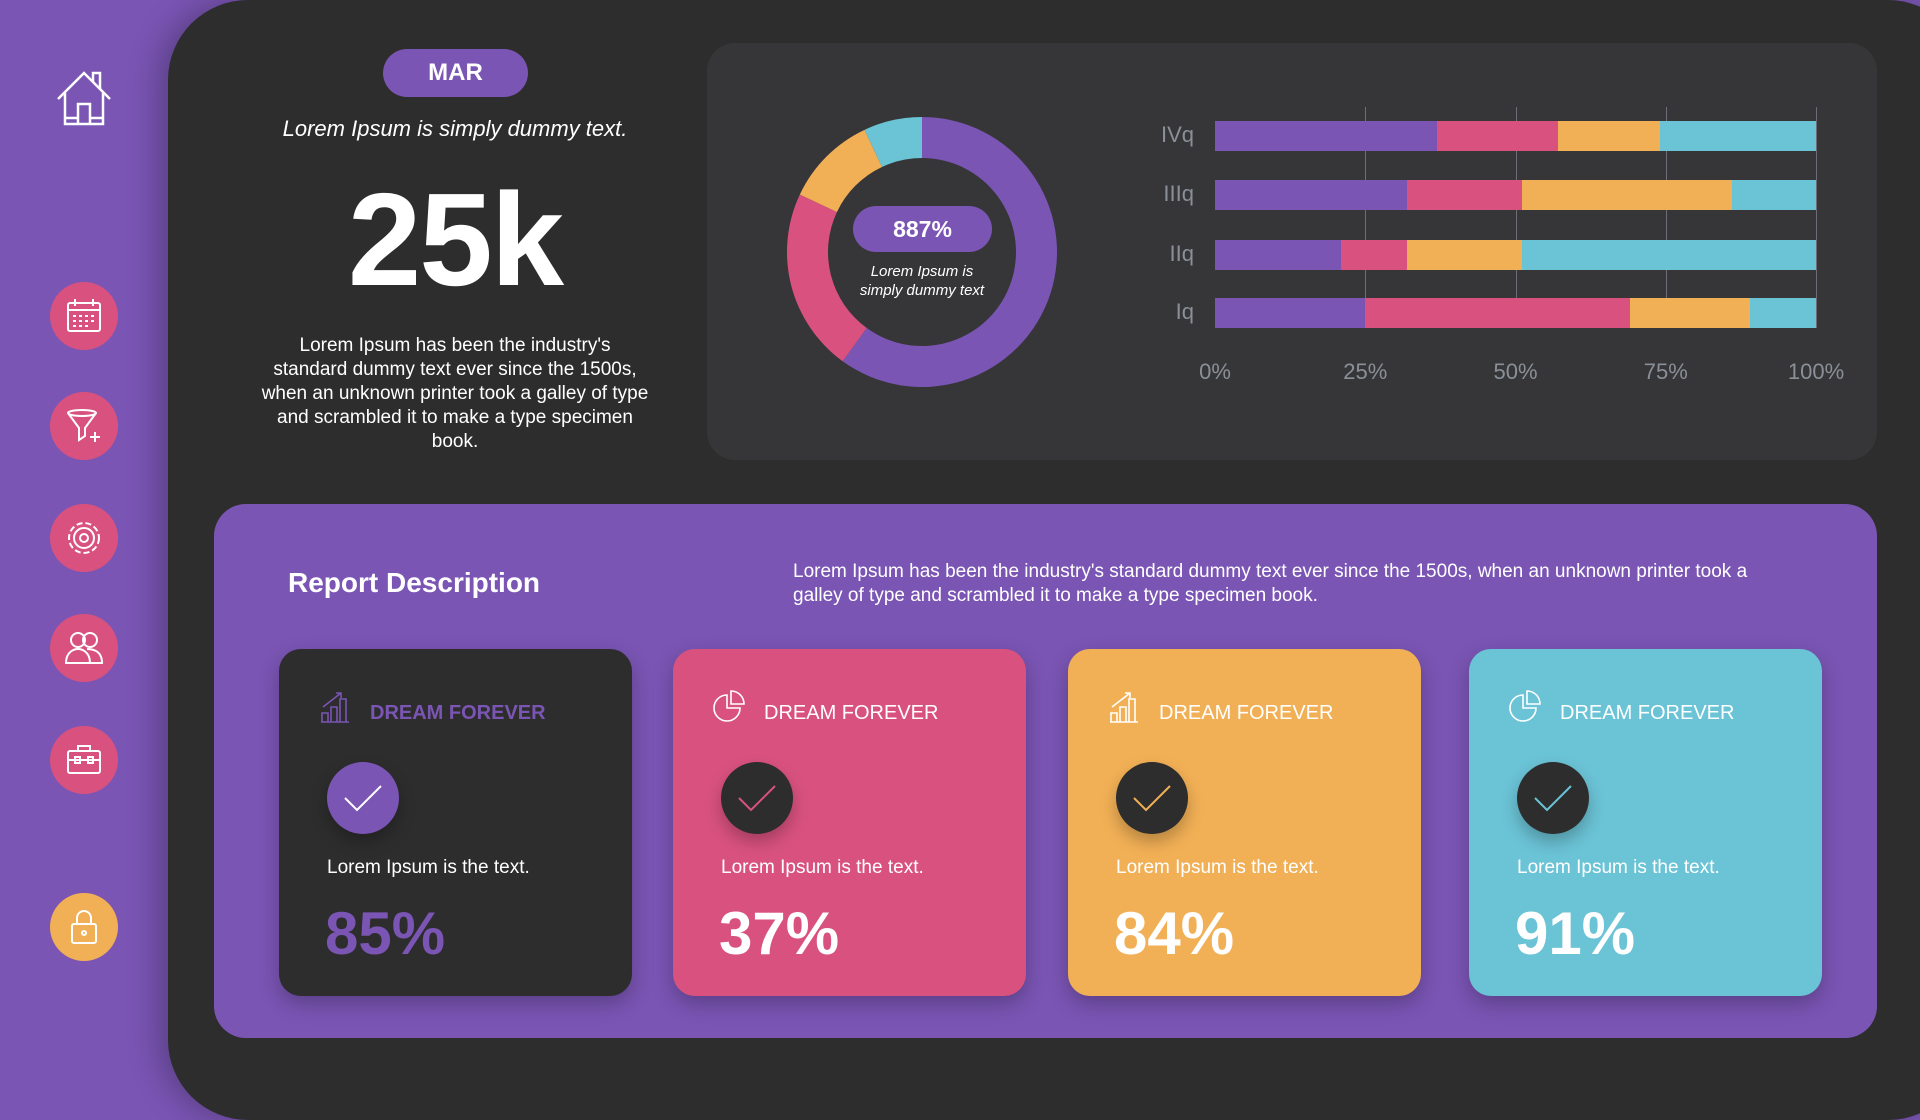 The width and height of the screenshot is (1920, 1120). I want to click on lock-icon, so click(84, 927).